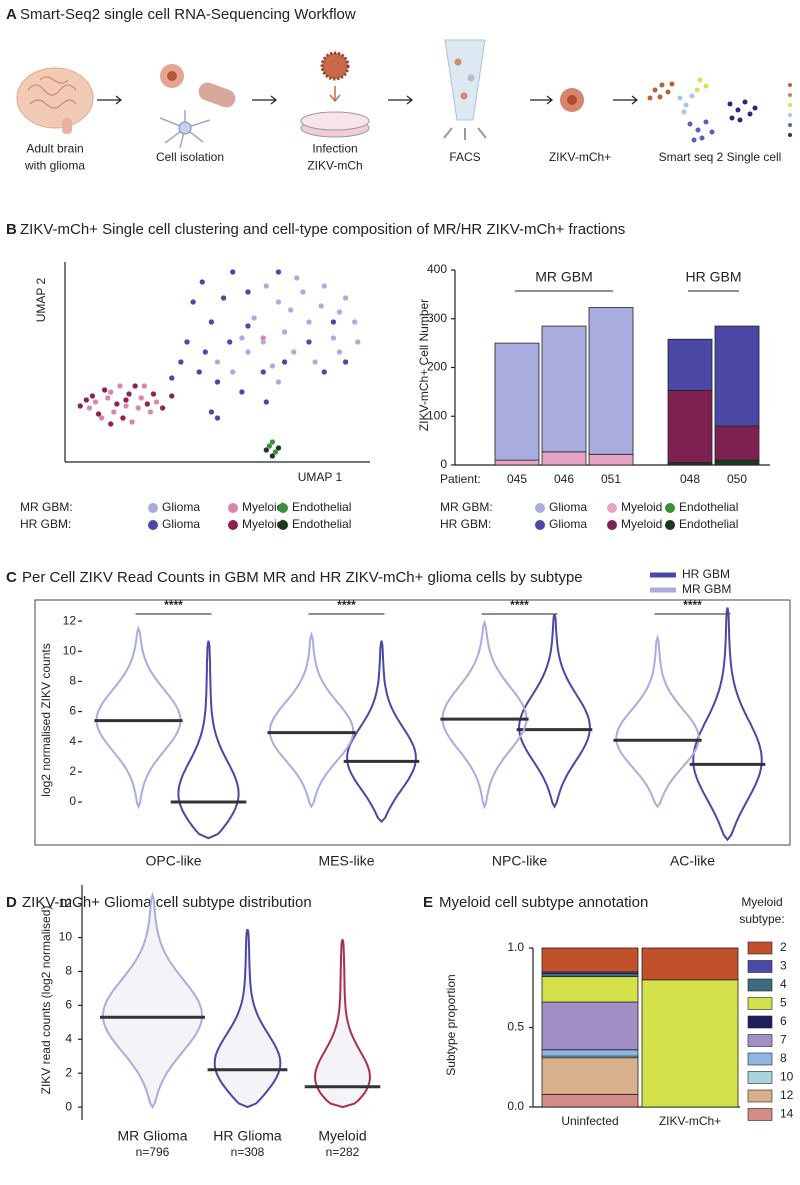 The image size is (800, 1185). What do you see at coordinates (787, 1095) in the screenshot?
I see `legend-label: 12` at bounding box center [787, 1095].